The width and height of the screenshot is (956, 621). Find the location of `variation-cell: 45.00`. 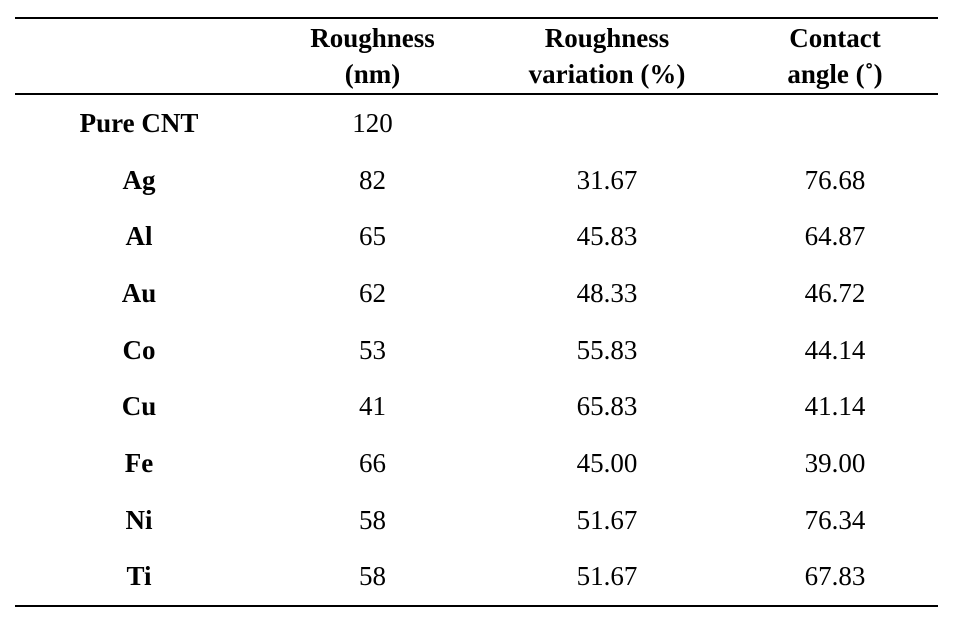

variation-cell: 45.00 is located at coordinates (607, 462).